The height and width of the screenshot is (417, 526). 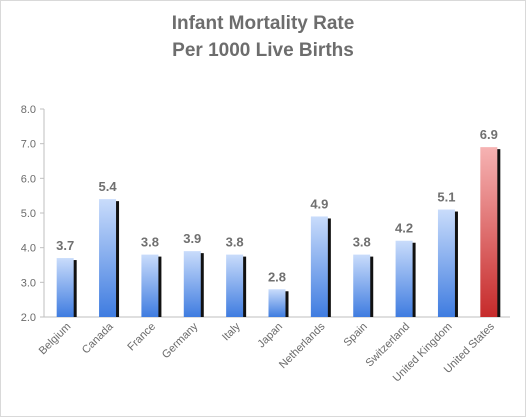 I want to click on chart-title-line-2: Per 1000 Live Births, so click(x=263, y=50).